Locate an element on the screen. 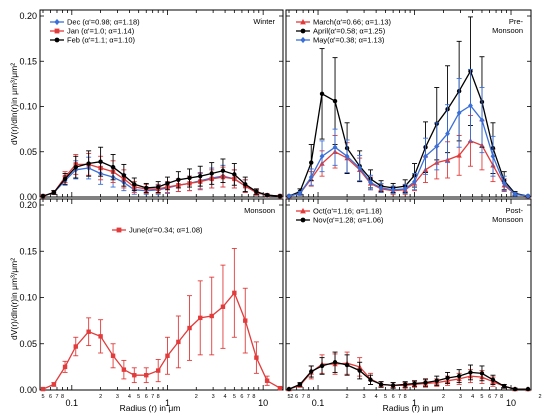 Image resolution: width=550 pixels, height=415 pixels. legend-label: Dec (α'=0.98; α=1.18) is located at coordinates (103, 22).